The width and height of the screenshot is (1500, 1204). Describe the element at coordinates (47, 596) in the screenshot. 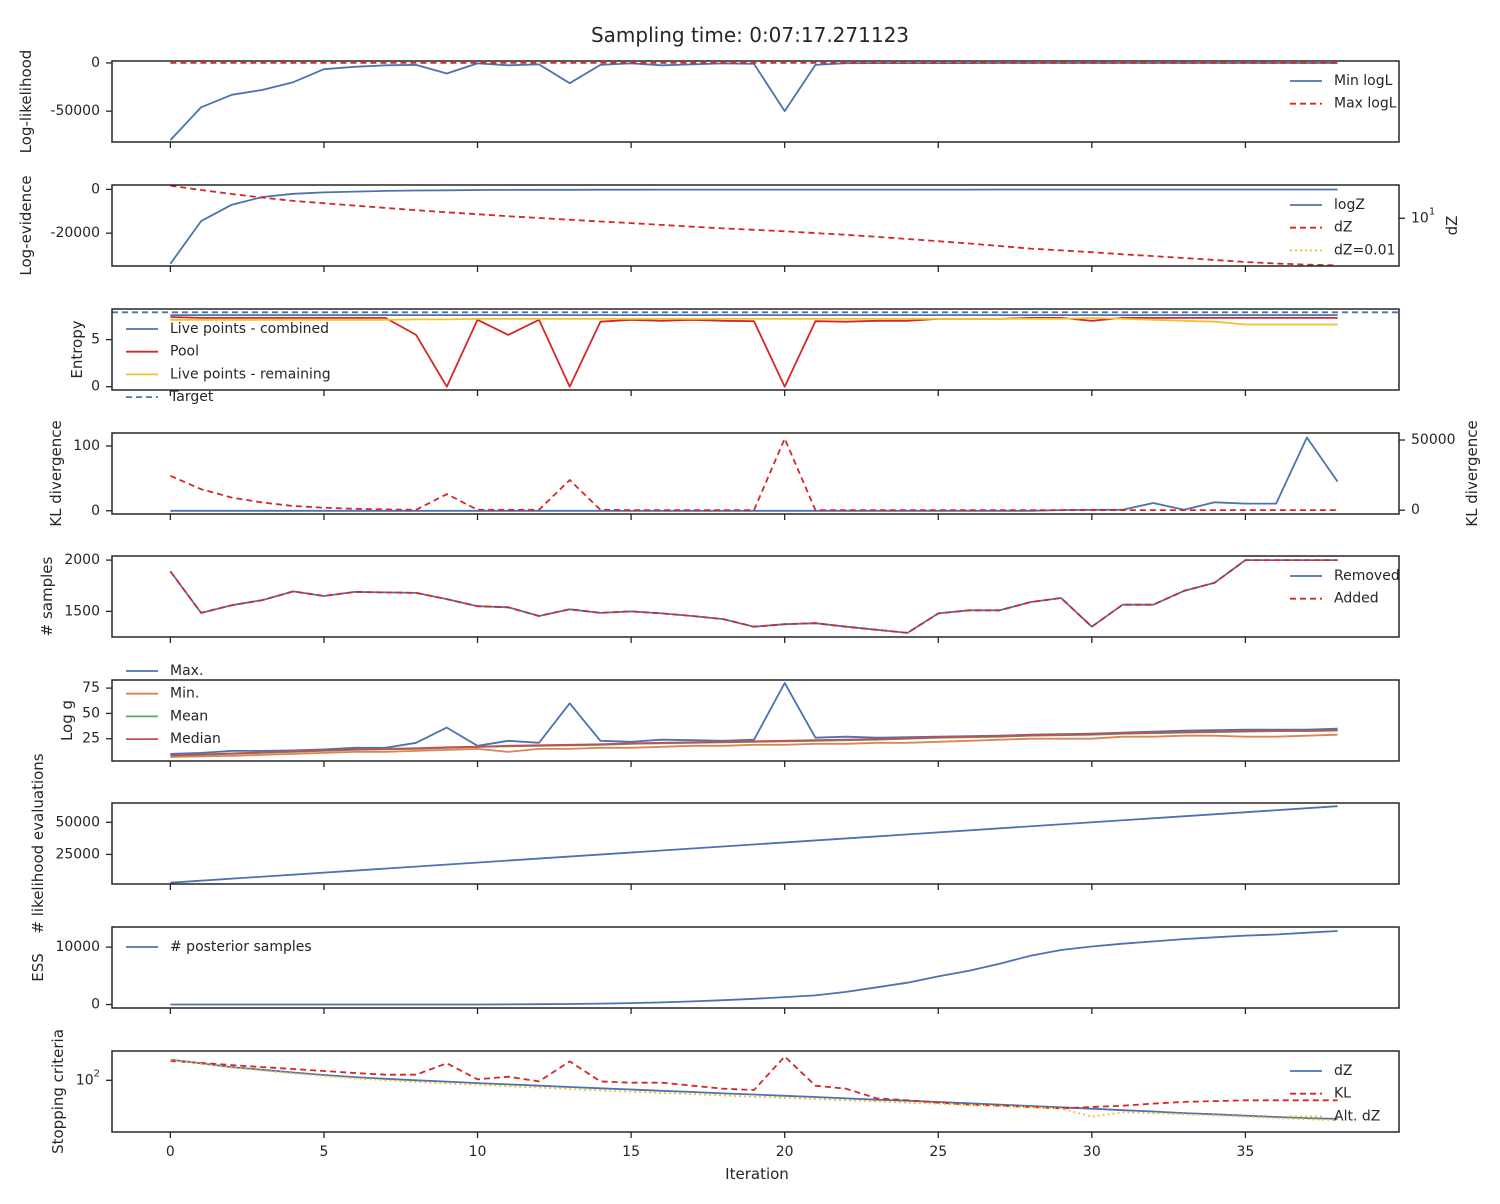

I see `y-axis-label: # samples` at that location.